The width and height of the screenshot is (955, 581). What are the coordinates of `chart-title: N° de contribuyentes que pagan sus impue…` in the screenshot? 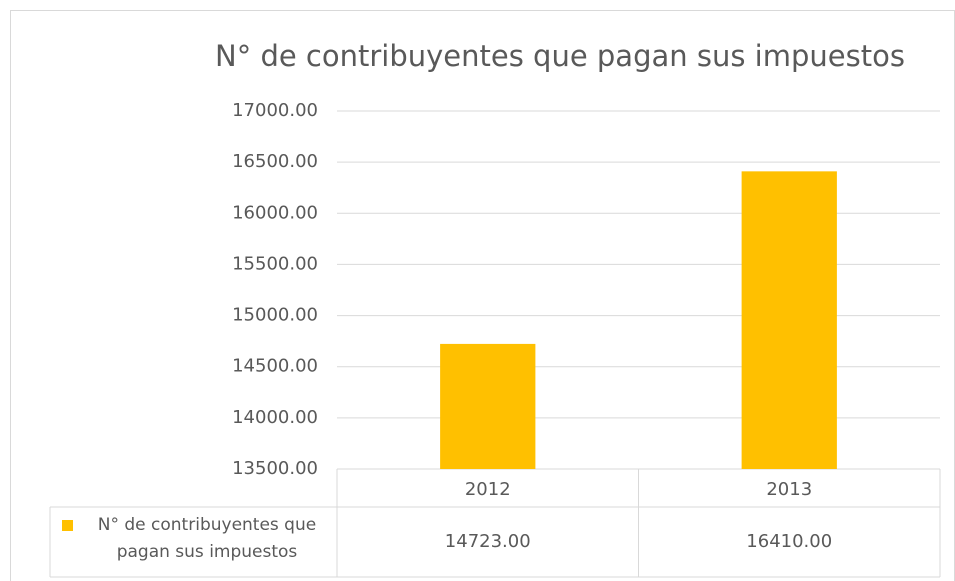 It's located at (560, 56).